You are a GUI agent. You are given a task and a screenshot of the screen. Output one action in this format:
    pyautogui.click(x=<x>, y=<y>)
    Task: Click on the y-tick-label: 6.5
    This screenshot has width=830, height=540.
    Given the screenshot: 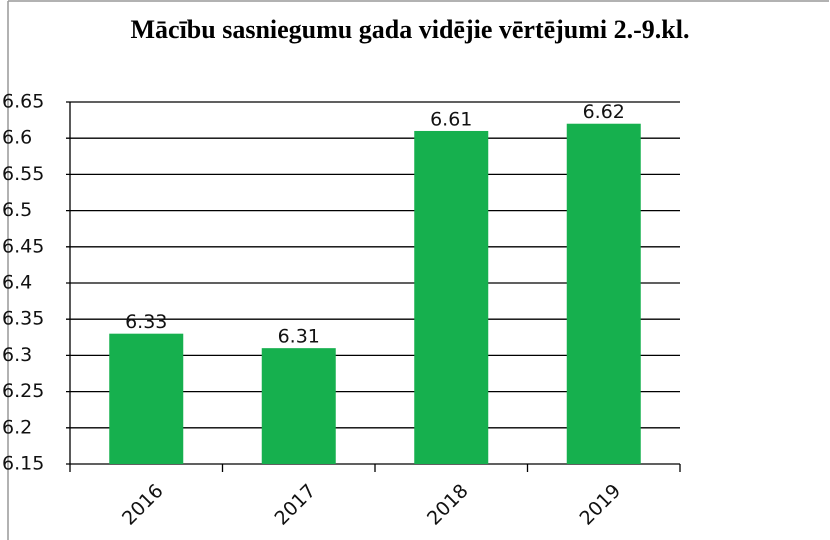 What is the action you would take?
    pyautogui.click(x=17, y=210)
    